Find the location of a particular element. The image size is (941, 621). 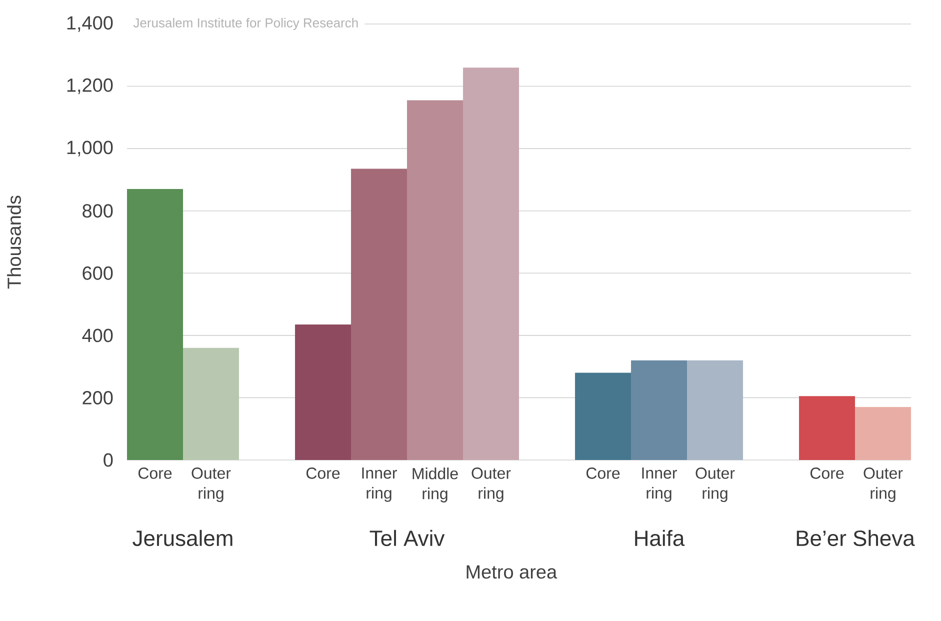

text: Be’er Sheva is located at coordinates (855, 538).